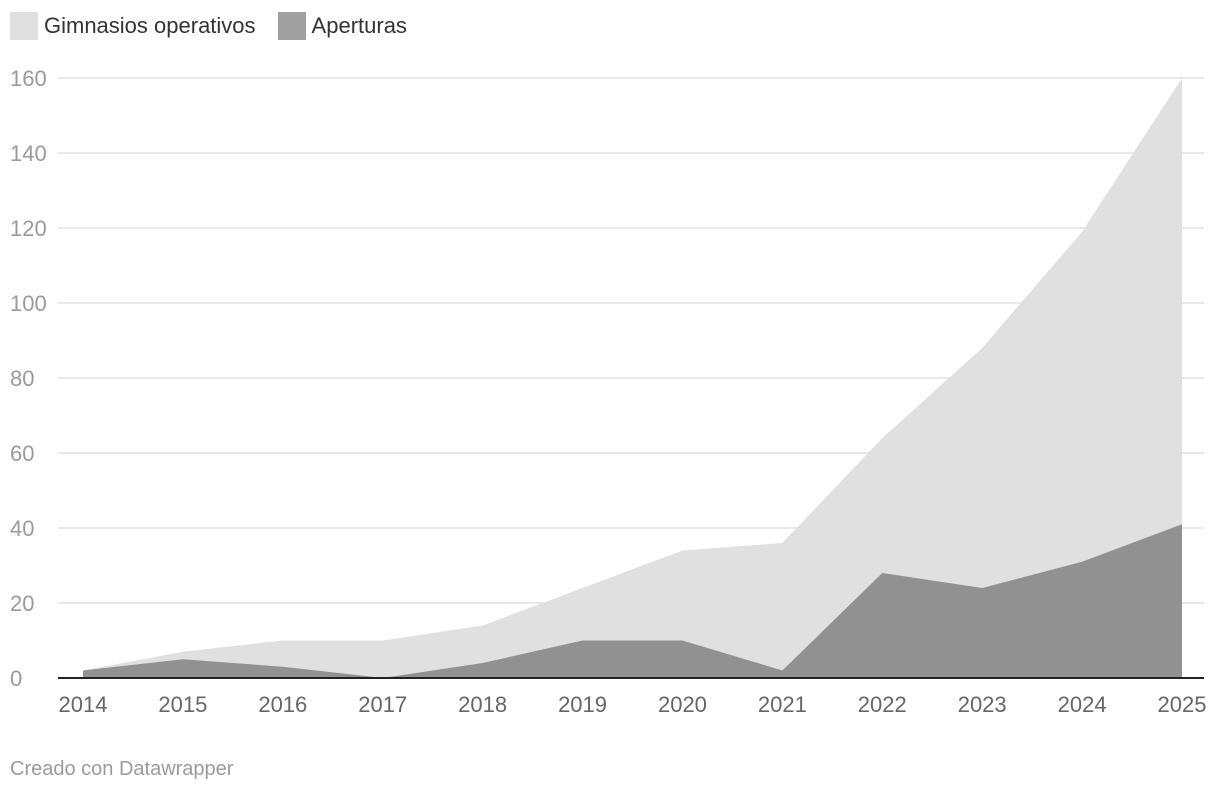 This screenshot has width=1220, height=796. I want to click on y-tick-labels: 0 20 40 60 80 100 120 140 160, so click(28, 378).